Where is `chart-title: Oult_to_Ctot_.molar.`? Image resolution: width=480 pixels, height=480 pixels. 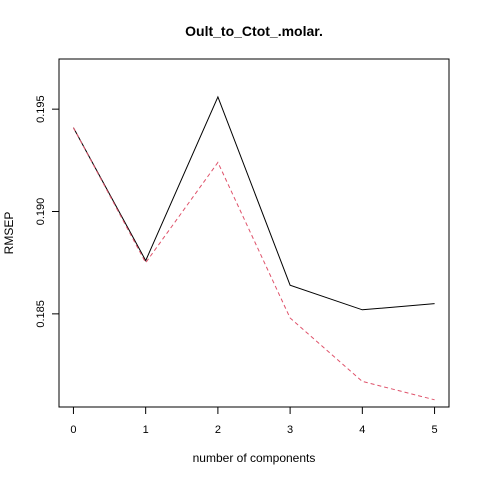 chart-title: Oult_to_Ctot_.molar. is located at coordinates (254, 31).